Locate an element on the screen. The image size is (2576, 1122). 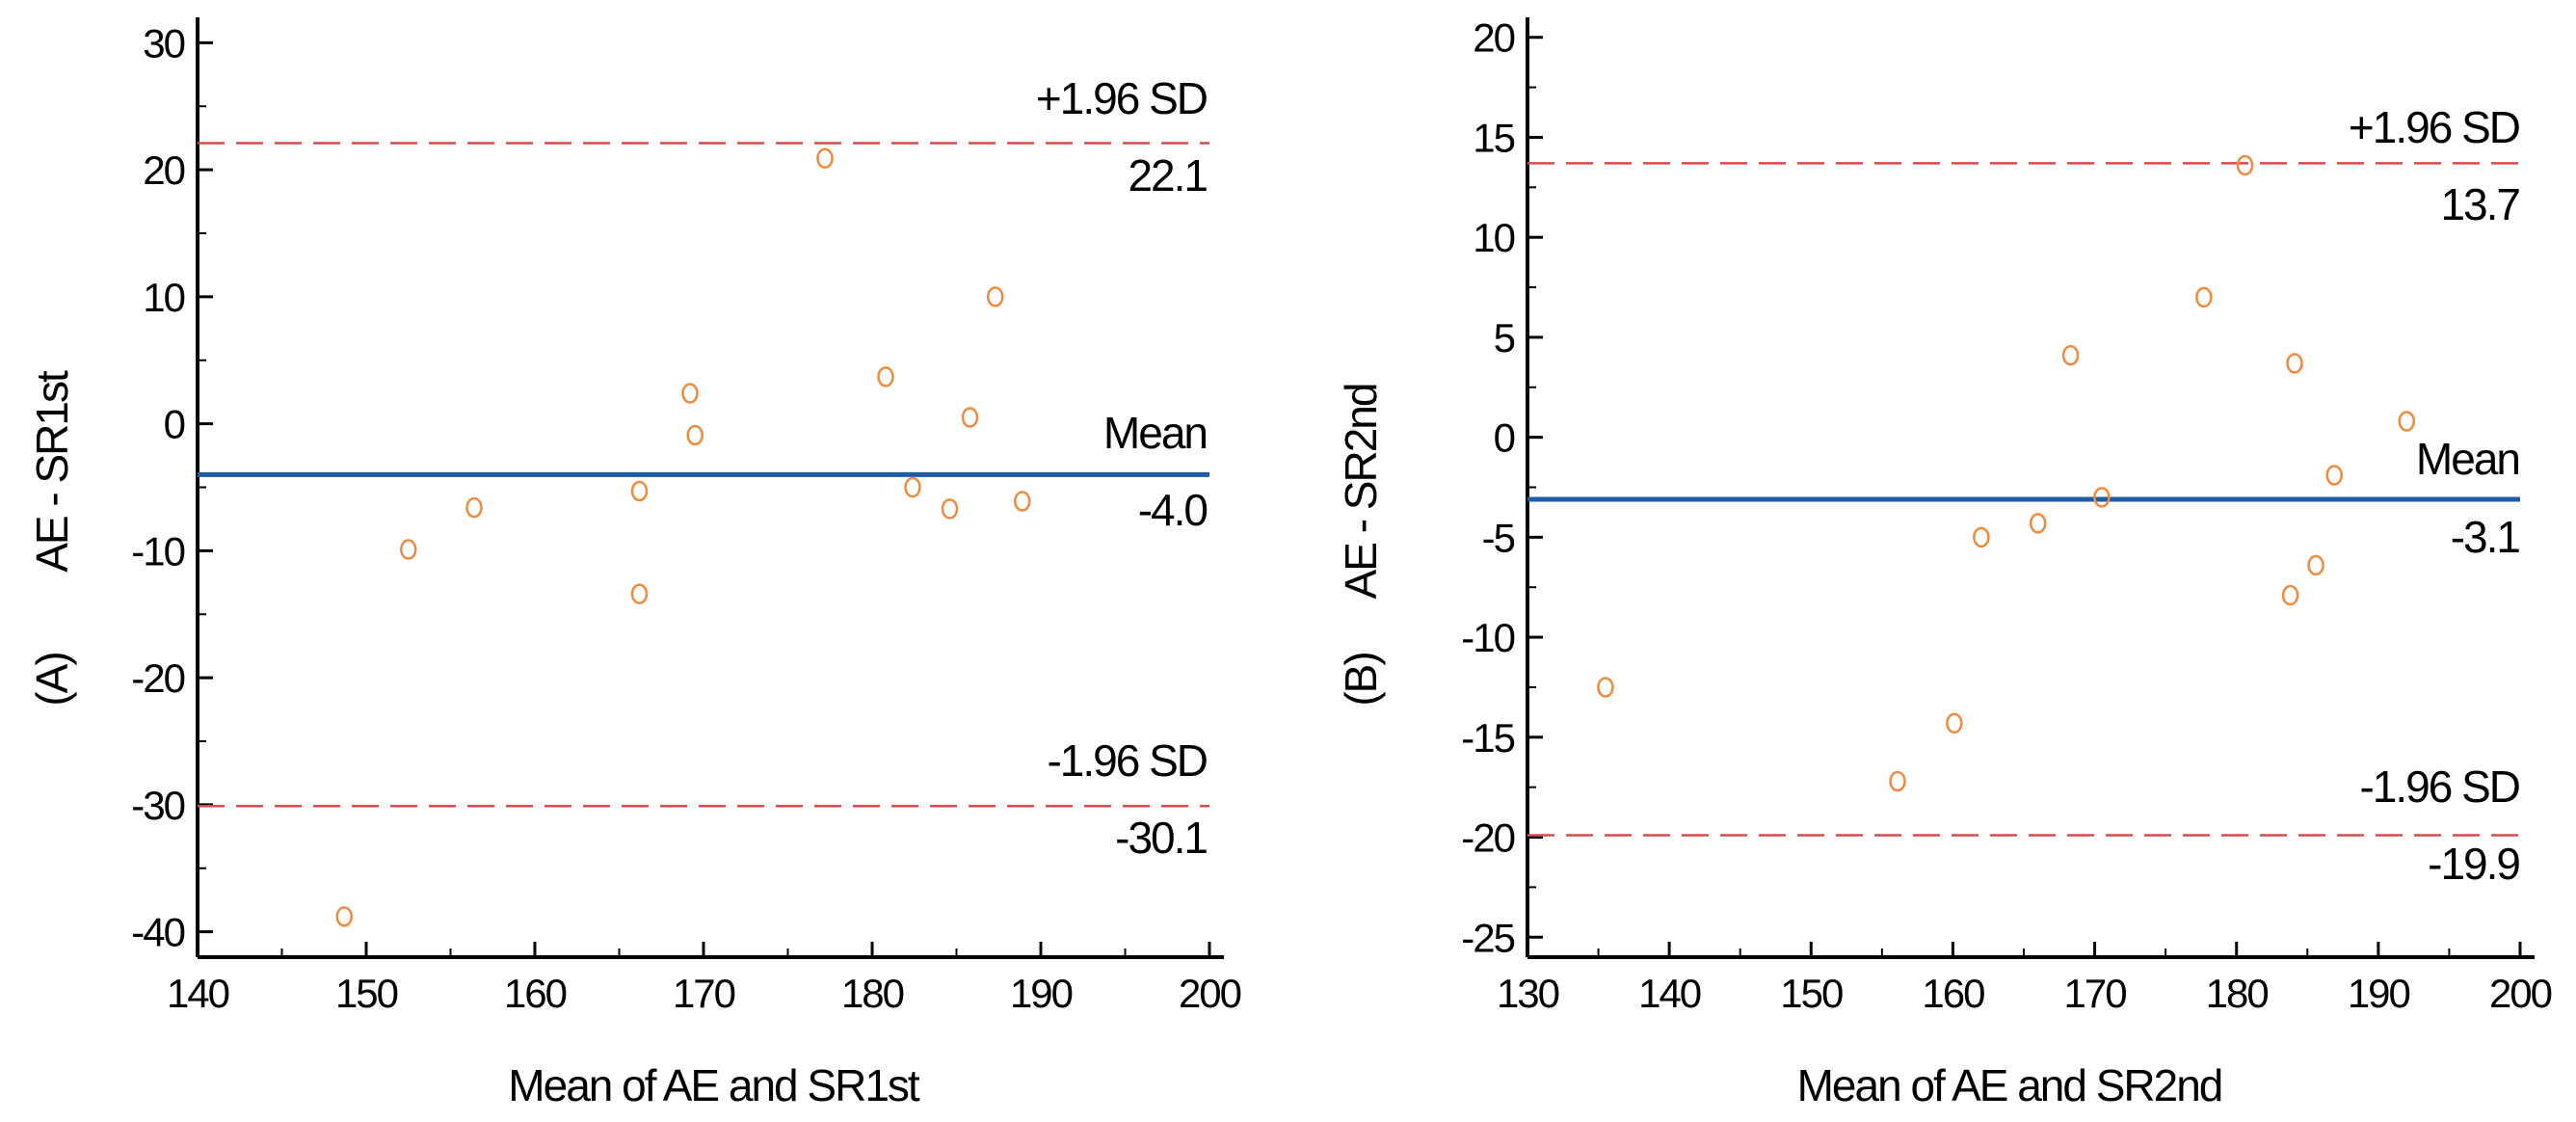
panel-a-x-tick-label: 160 is located at coordinates (535, 993).